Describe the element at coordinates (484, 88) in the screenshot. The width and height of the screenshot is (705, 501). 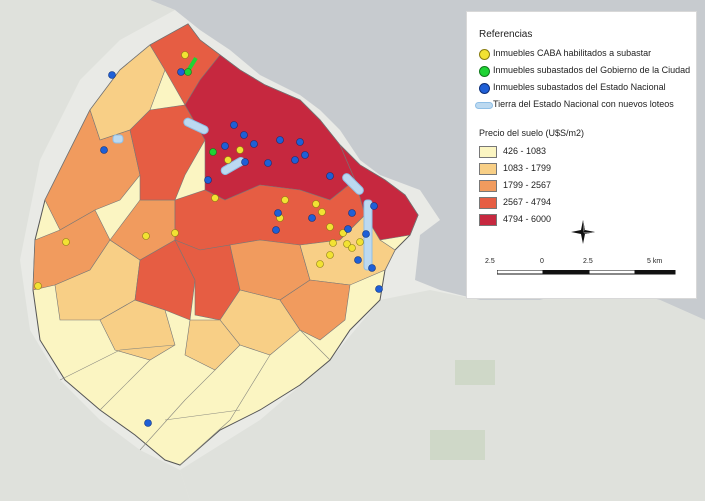
I see `blue-dot-icon` at that location.